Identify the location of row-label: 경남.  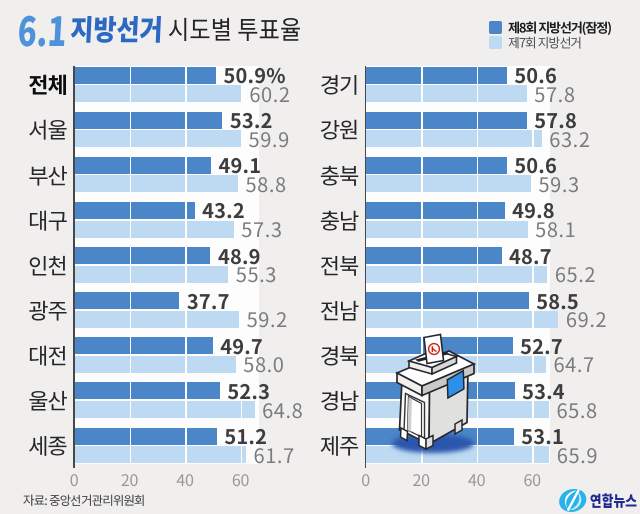
(339, 400).